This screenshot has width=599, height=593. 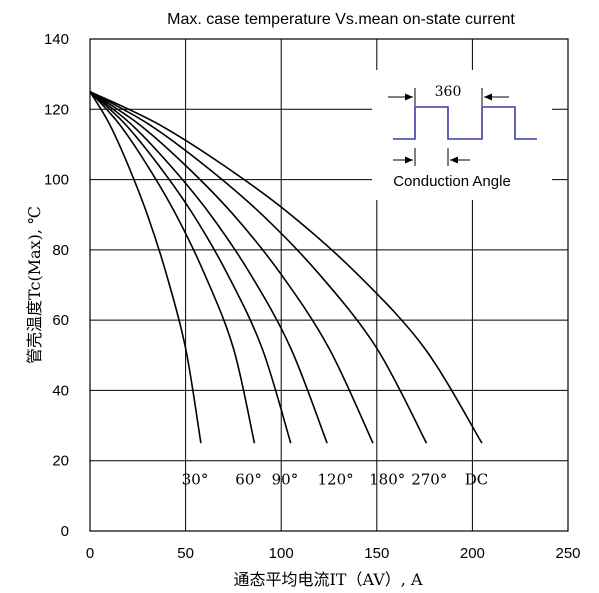 I want to click on conduction-arrowhead-right, so click(x=454, y=160).